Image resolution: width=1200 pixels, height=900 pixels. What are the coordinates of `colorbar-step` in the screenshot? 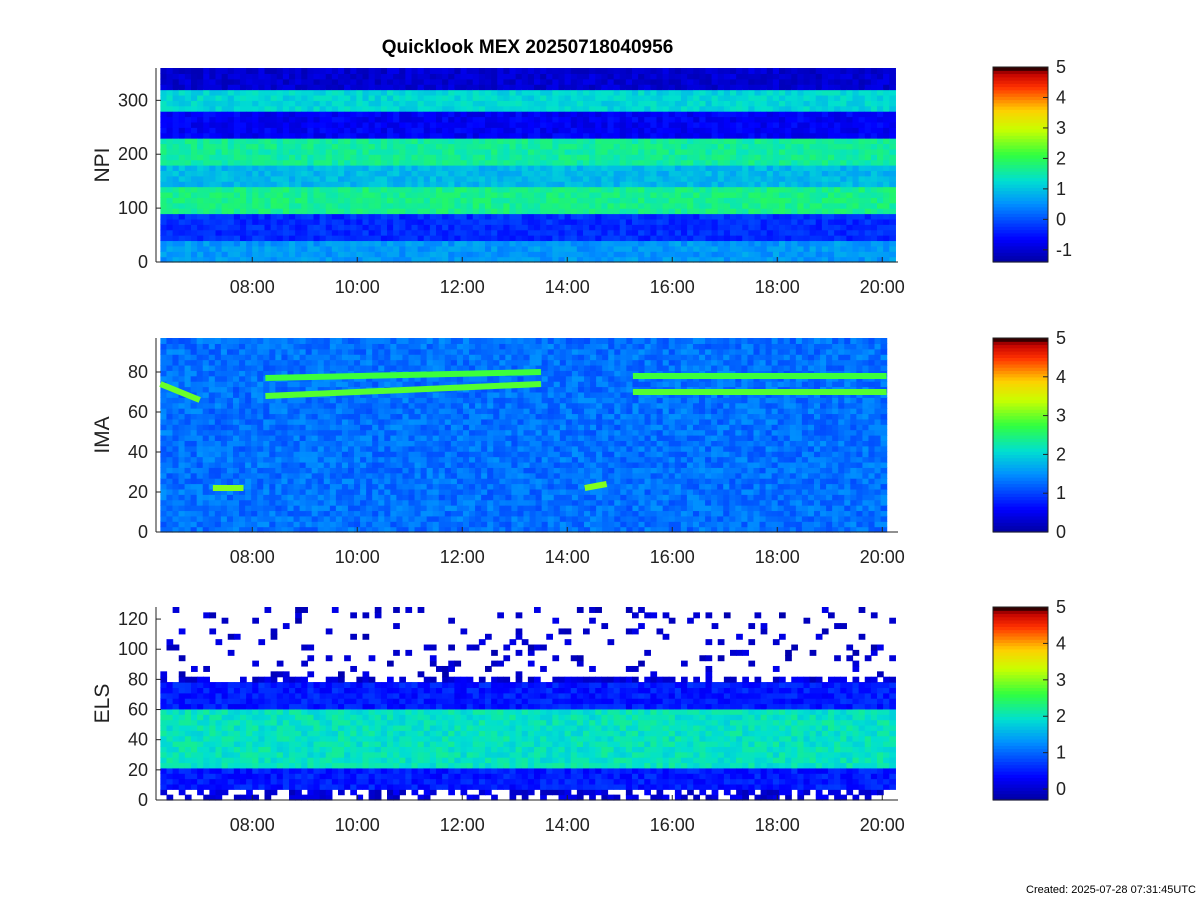 It's located at (1020, 238).